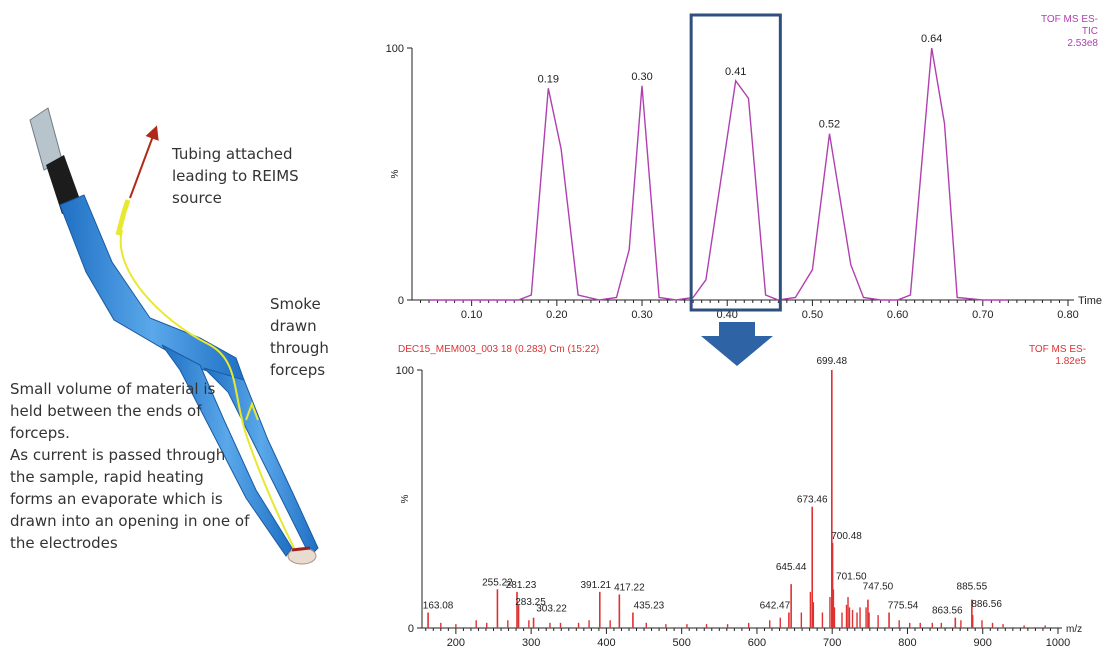  I want to click on tic-header-line: 2.53e8, so click(1082, 43).